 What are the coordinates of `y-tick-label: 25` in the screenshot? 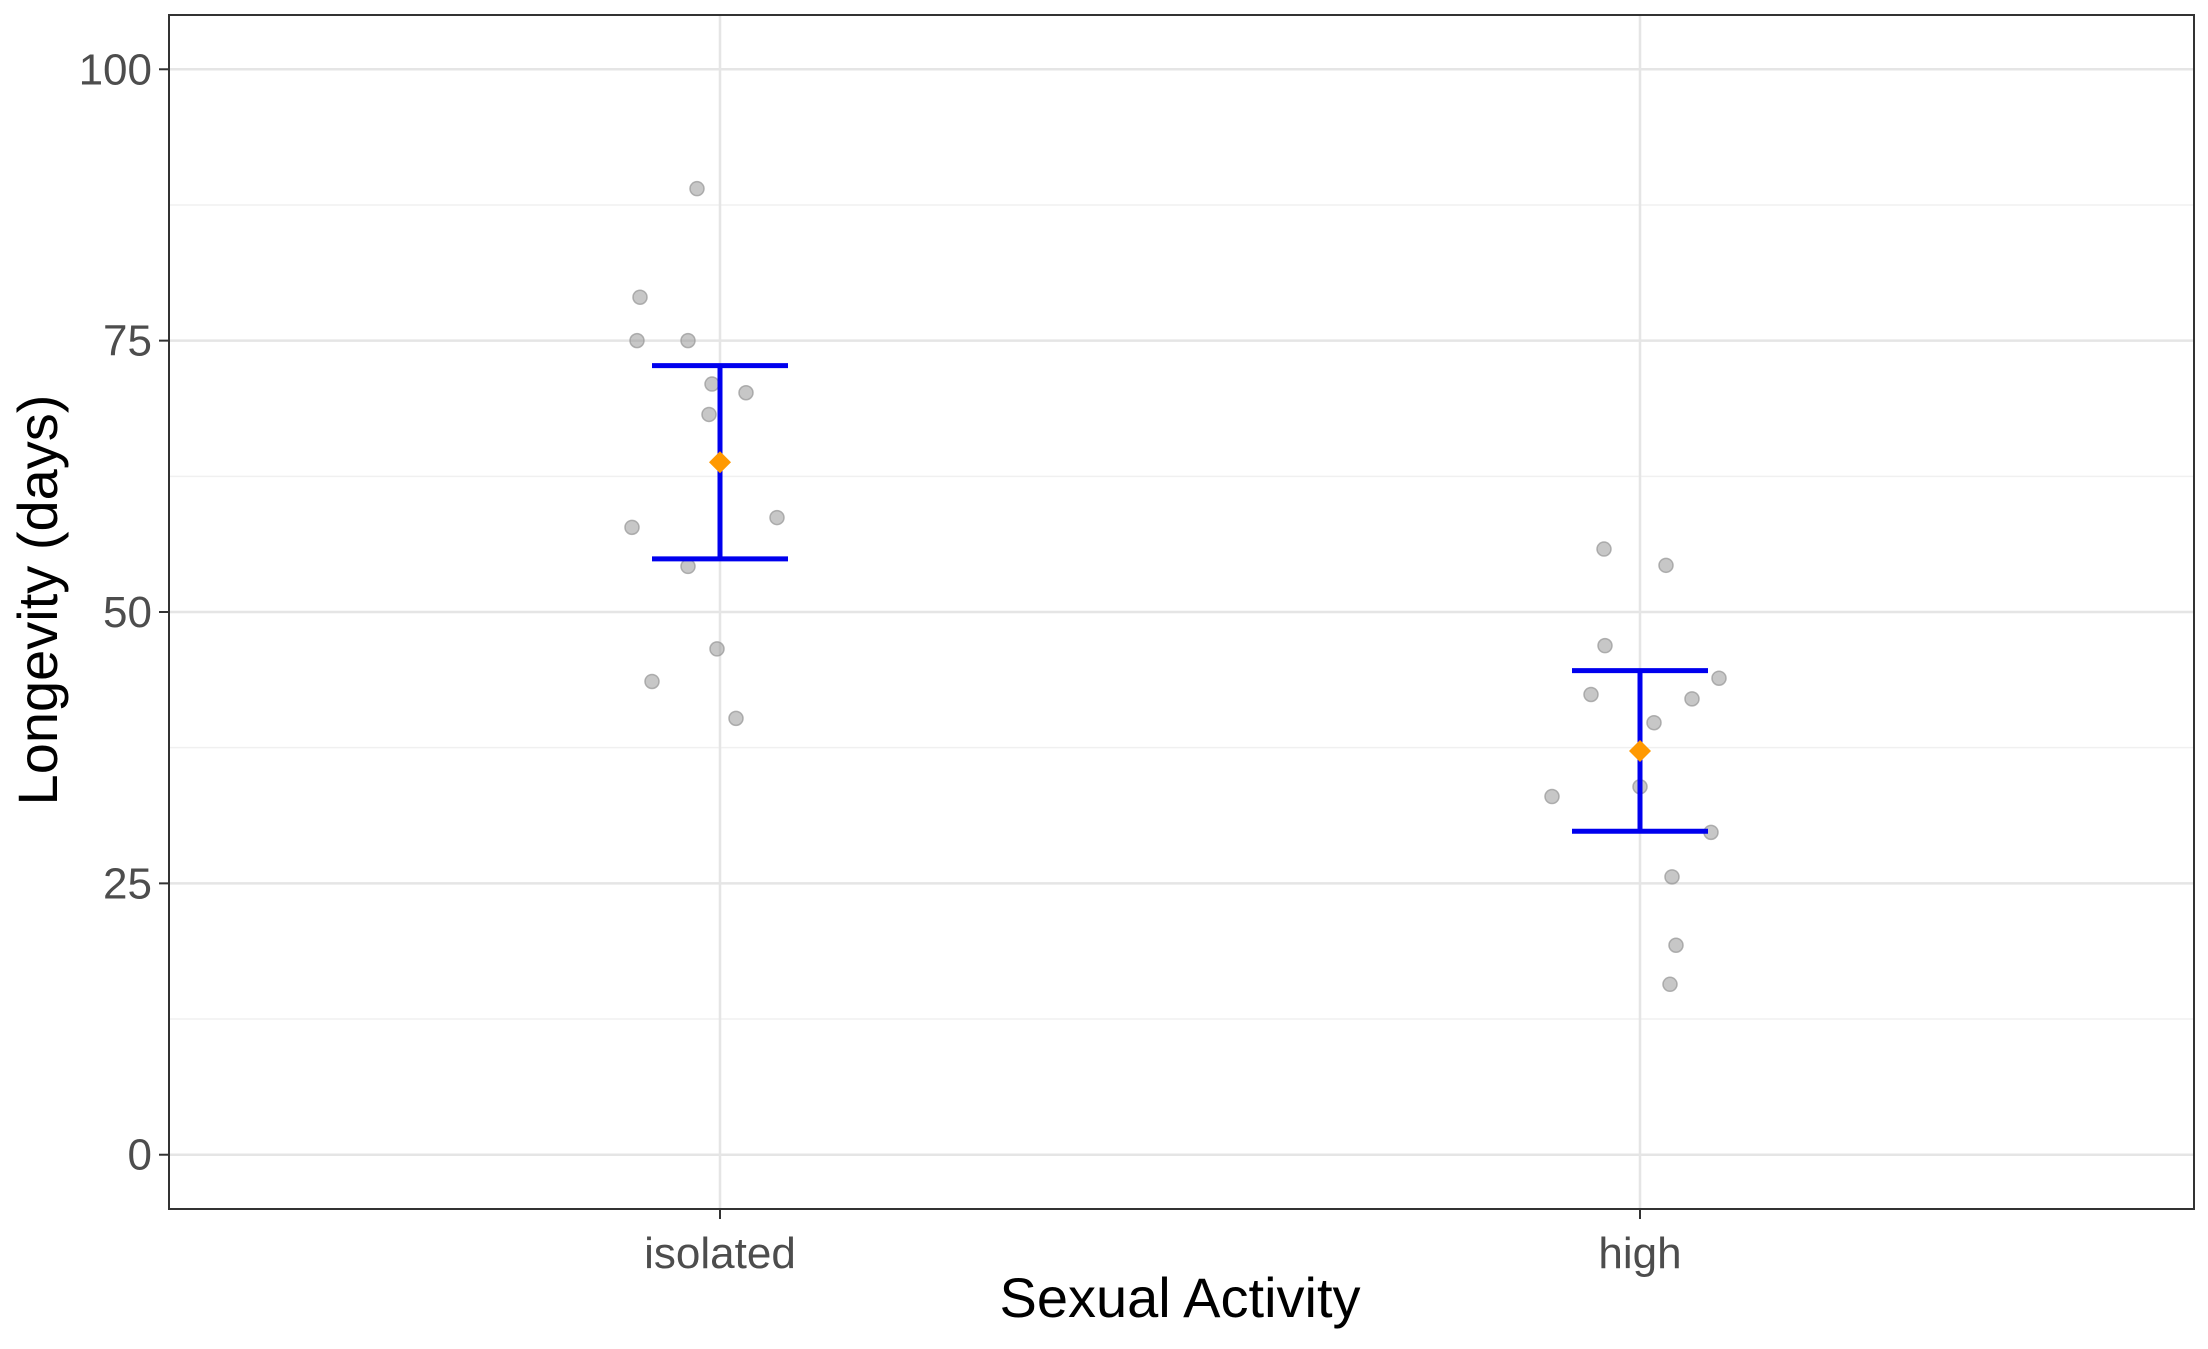 It's located at (127, 883).